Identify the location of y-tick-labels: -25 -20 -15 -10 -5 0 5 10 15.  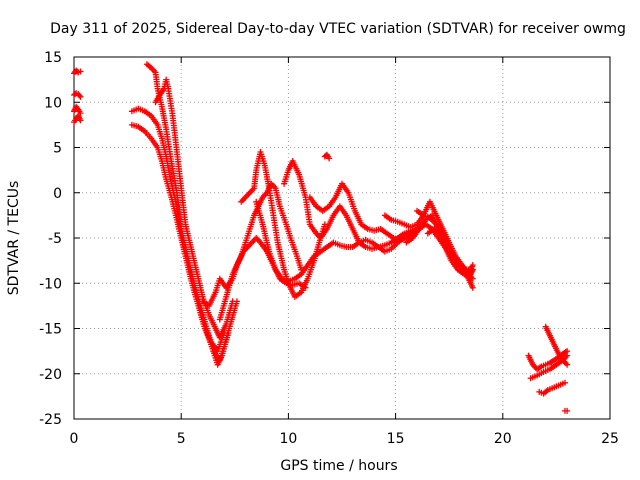
(50, 239).